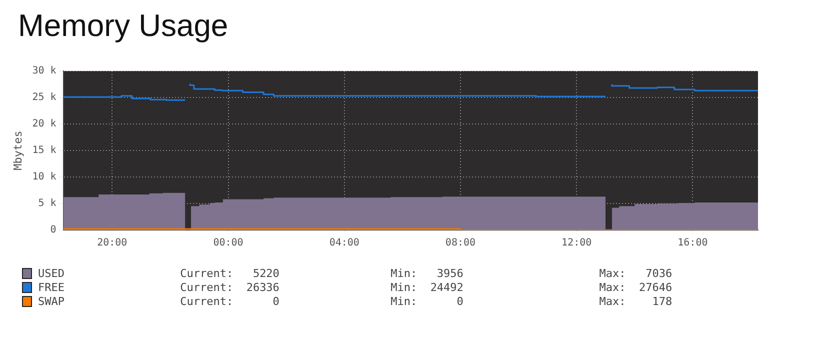  Describe the element at coordinates (693, 243) in the screenshot. I see `x-tick-label: 16:00` at that location.